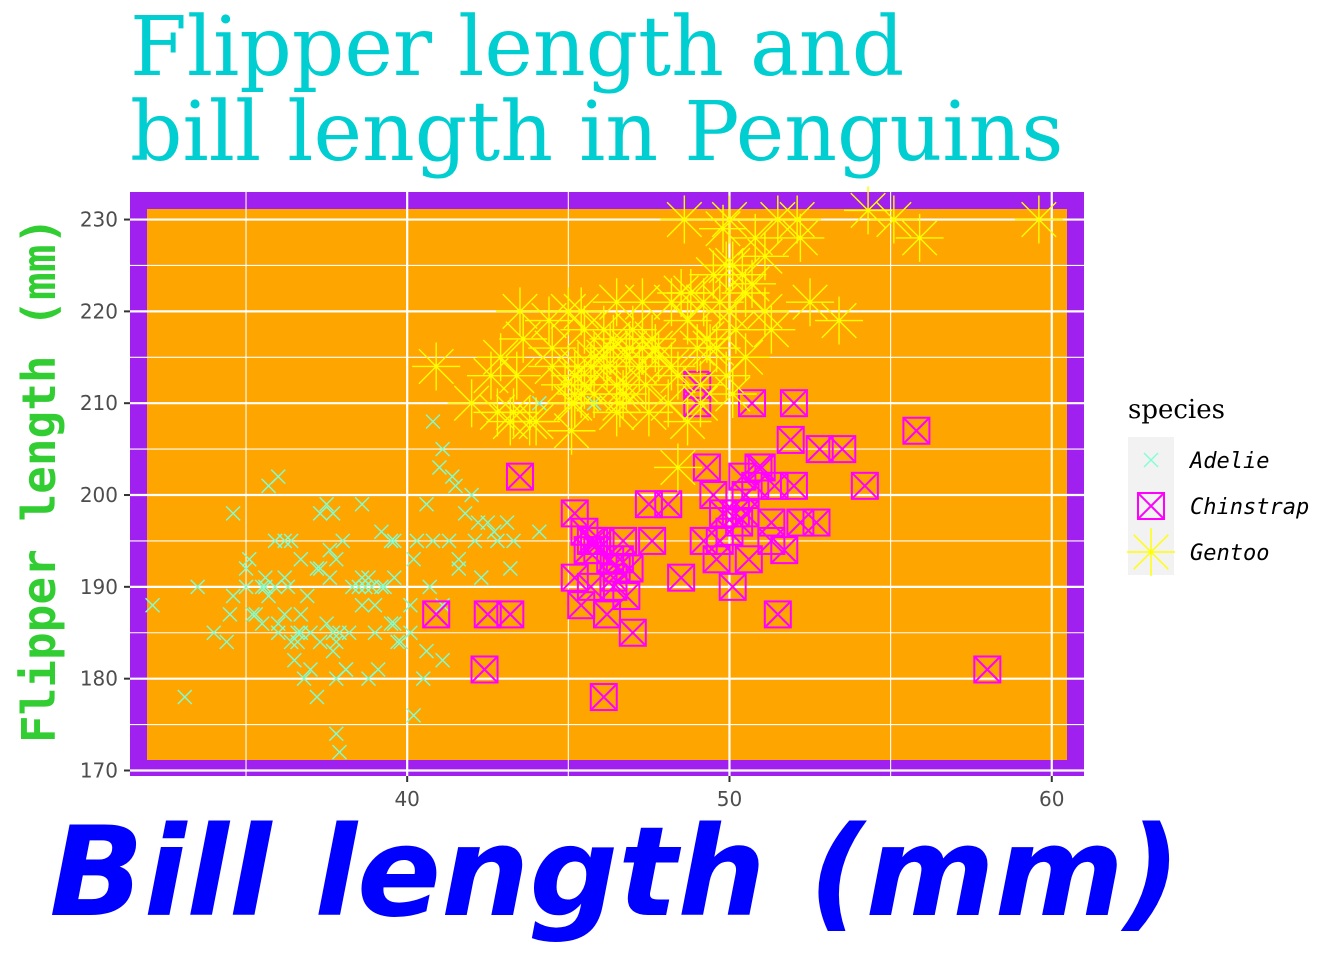  I want to click on legend-title: species, so click(1176, 410).